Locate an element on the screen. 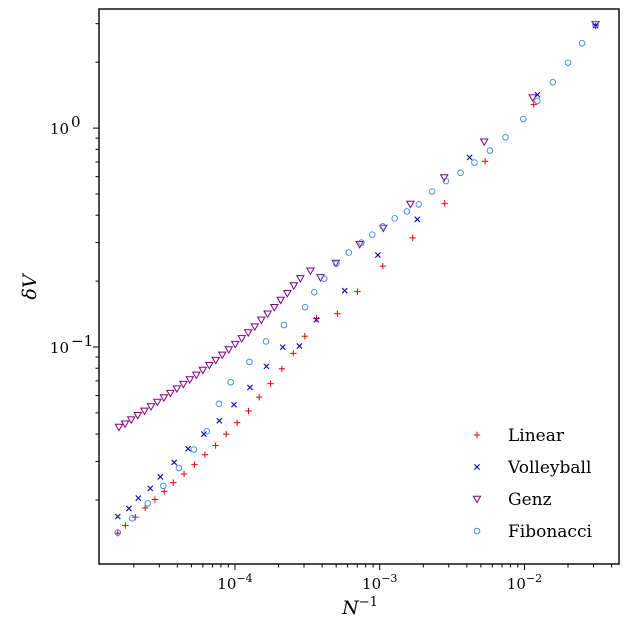 This screenshot has height=622, width=627. y-tick-exp-1: 0 is located at coordinates (76, 122).